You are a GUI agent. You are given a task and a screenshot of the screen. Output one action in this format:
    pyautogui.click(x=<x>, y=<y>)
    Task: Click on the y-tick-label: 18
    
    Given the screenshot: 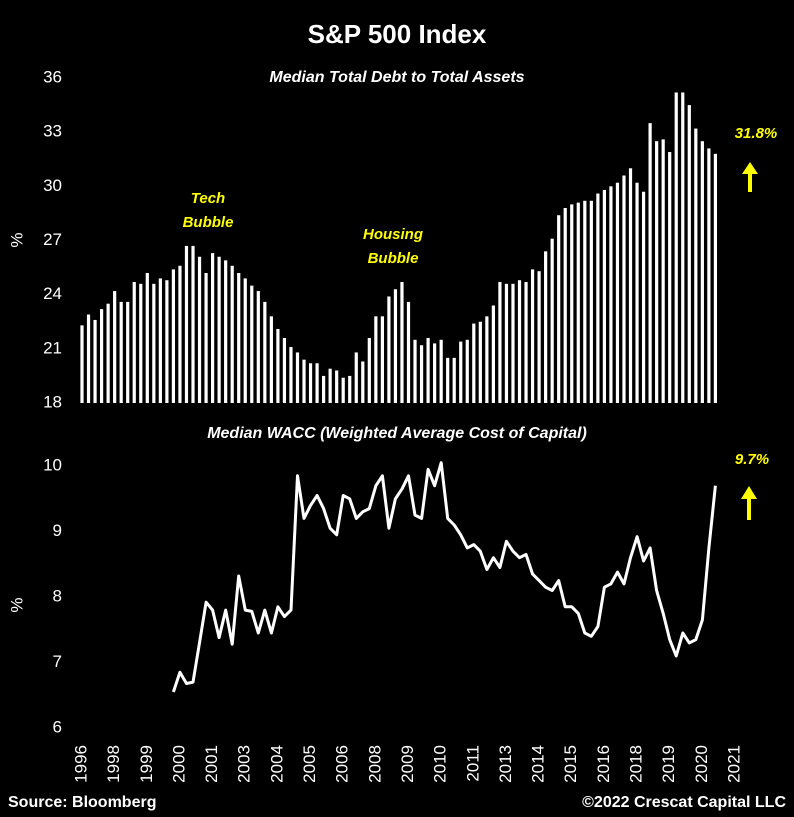 What is the action you would take?
    pyautogui.click(x=52, y=401)
    